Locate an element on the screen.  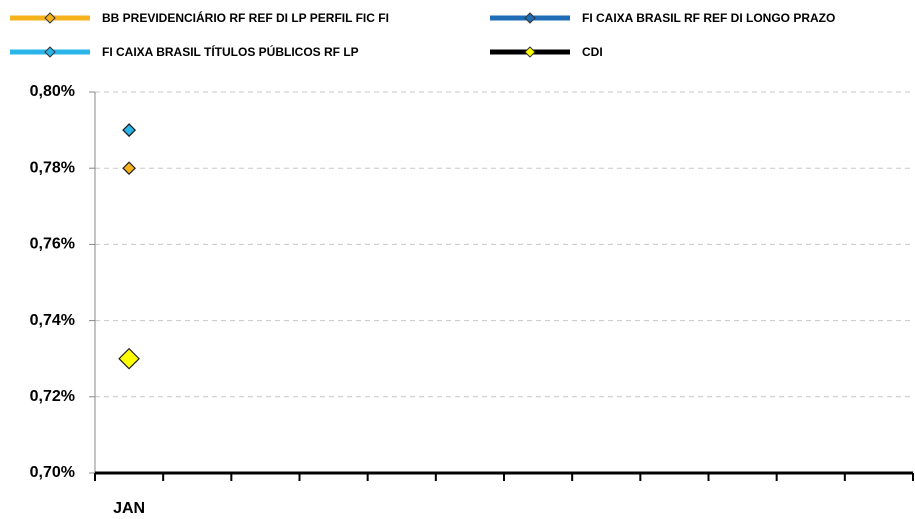
y-tick-label: 0,70% is located at coordinates (52, 472).